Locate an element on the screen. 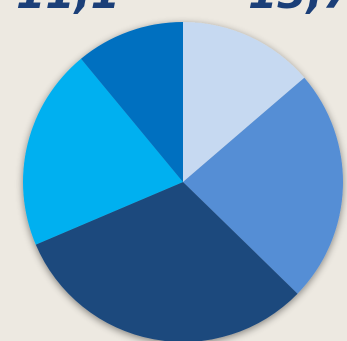 The image size is (347, 341). data-label-slice-5: 11,1 is located at coordinates (68, 9).